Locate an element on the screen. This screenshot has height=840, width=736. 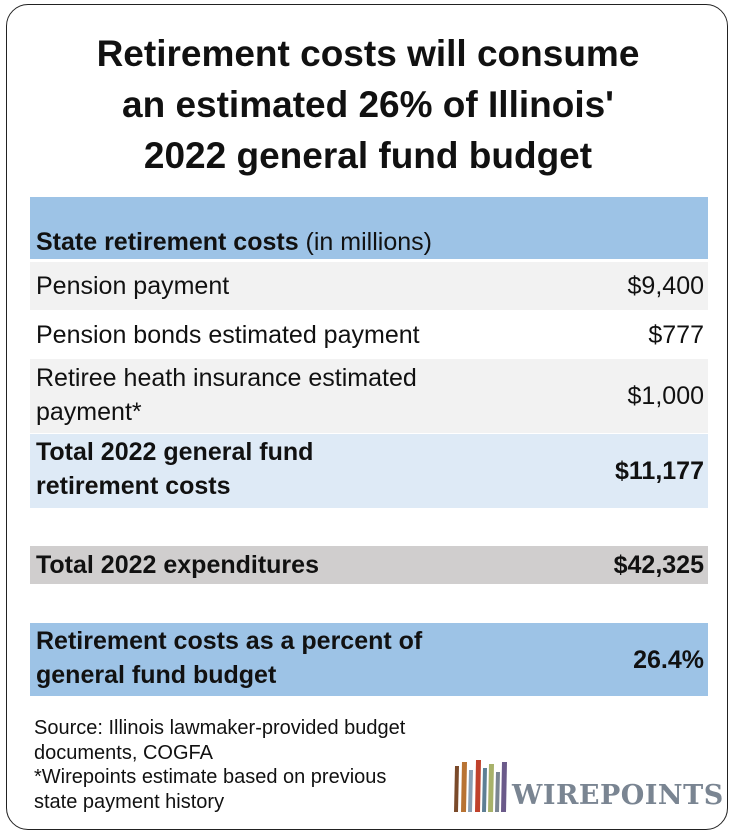
row-label-line-2: general fund budget is located at coordinates (156, 675).